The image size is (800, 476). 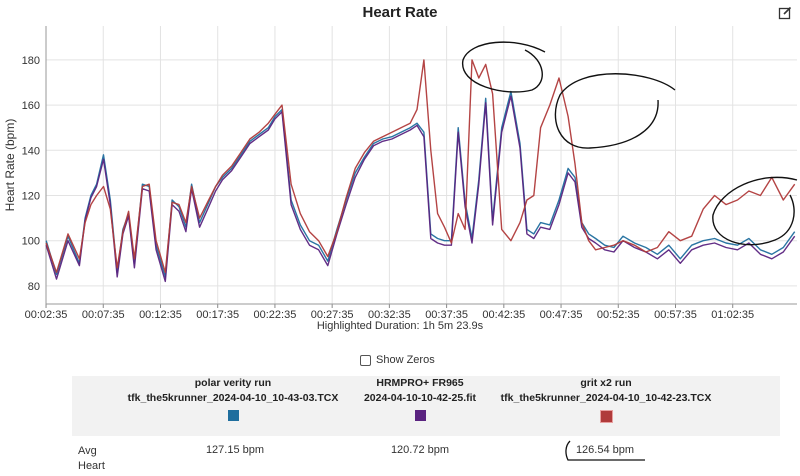 What do you see at coordinates (405, 360) in the screenshot?
I see `show-zeros-label: Show Zeros` at bounding box center [405, 360].